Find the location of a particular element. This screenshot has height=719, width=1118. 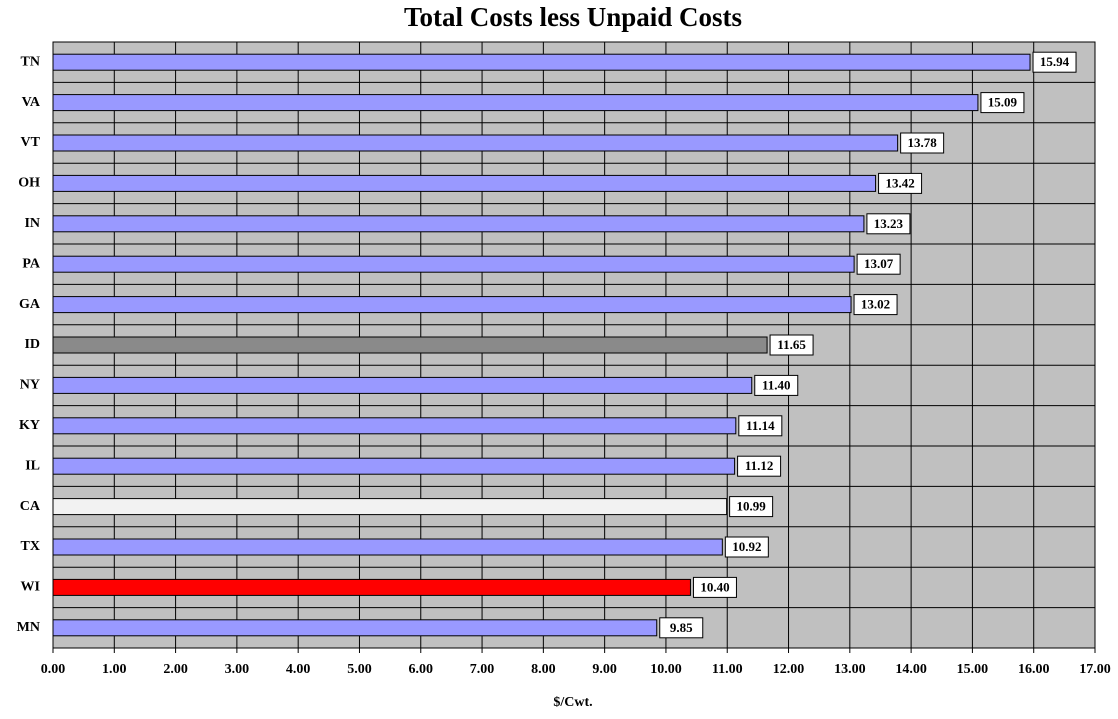

y-tick-label: ID is located at coordinates (32, 344).